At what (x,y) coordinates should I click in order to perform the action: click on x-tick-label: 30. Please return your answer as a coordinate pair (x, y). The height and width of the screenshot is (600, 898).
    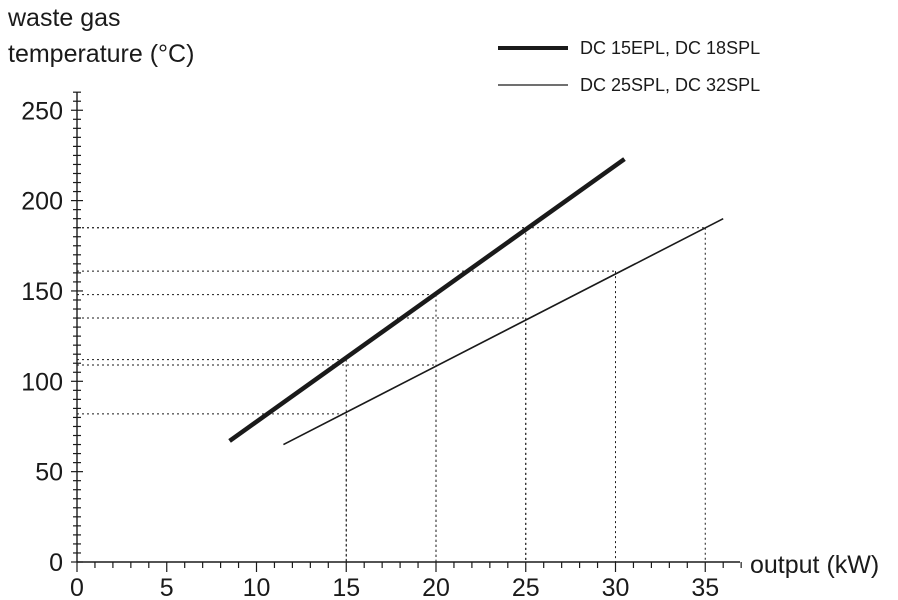
    Looking at the image, I should click on (616, 587).